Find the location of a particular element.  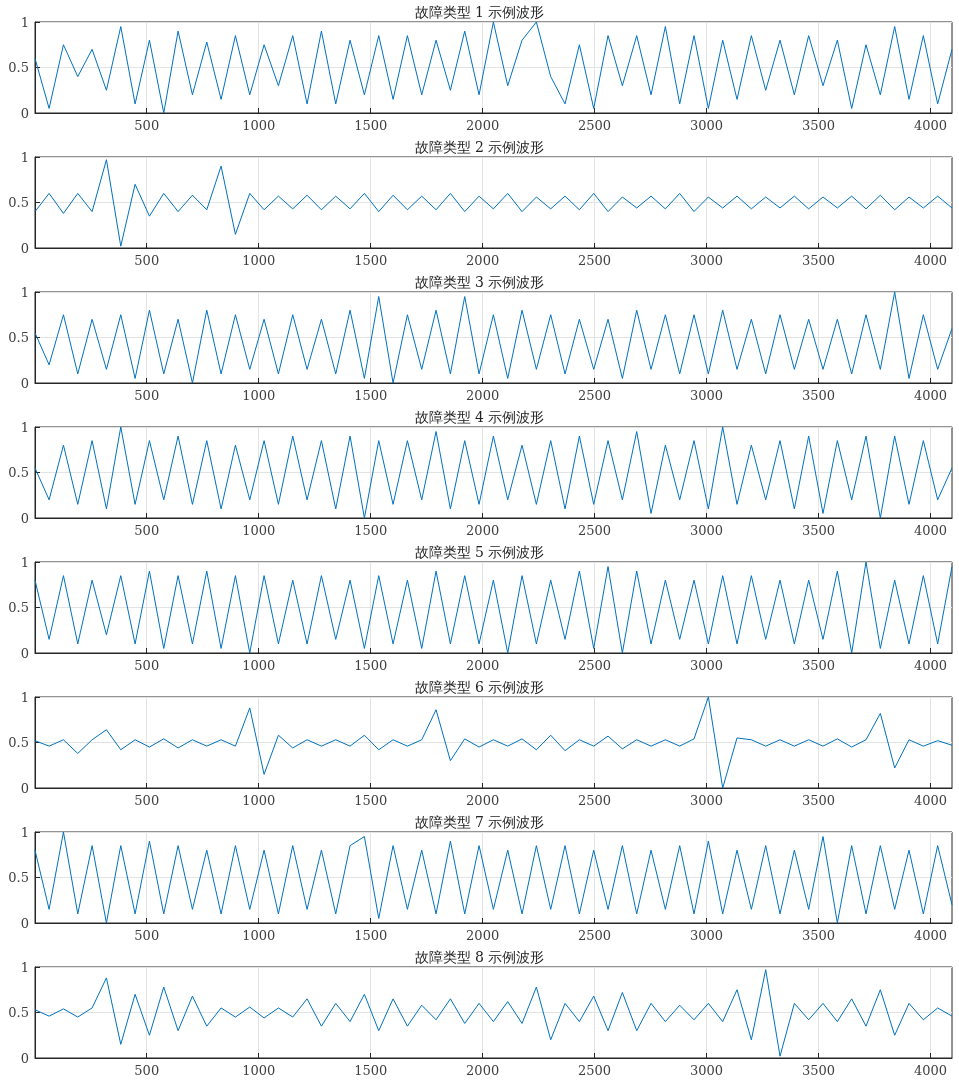

chart-title: 故障类型 3 示例波形 is located at coordinates (479, 282).